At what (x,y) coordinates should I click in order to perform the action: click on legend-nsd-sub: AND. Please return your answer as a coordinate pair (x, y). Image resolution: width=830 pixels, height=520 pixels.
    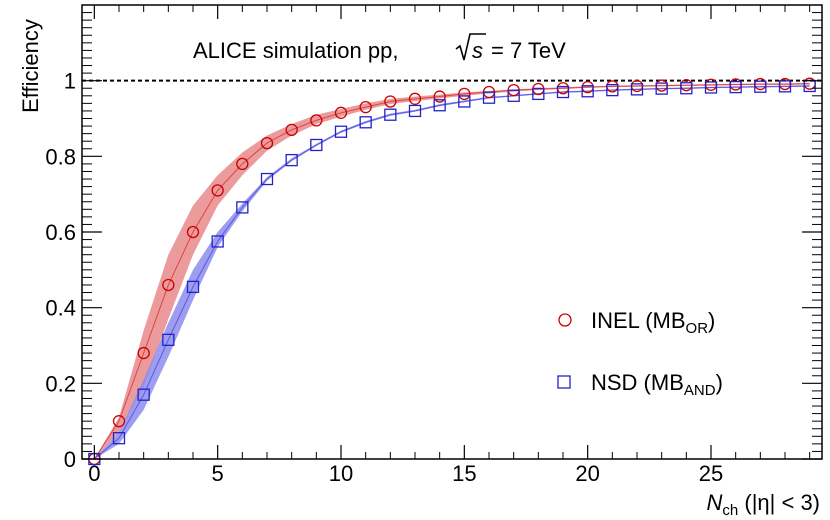
    Looking at the image, I should click on (700, 390).